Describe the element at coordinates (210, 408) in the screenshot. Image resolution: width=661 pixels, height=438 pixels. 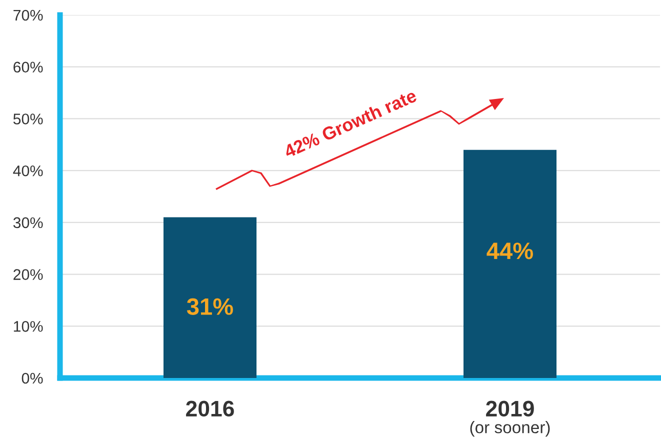
I see `x-tick-label: 2016` at that location.